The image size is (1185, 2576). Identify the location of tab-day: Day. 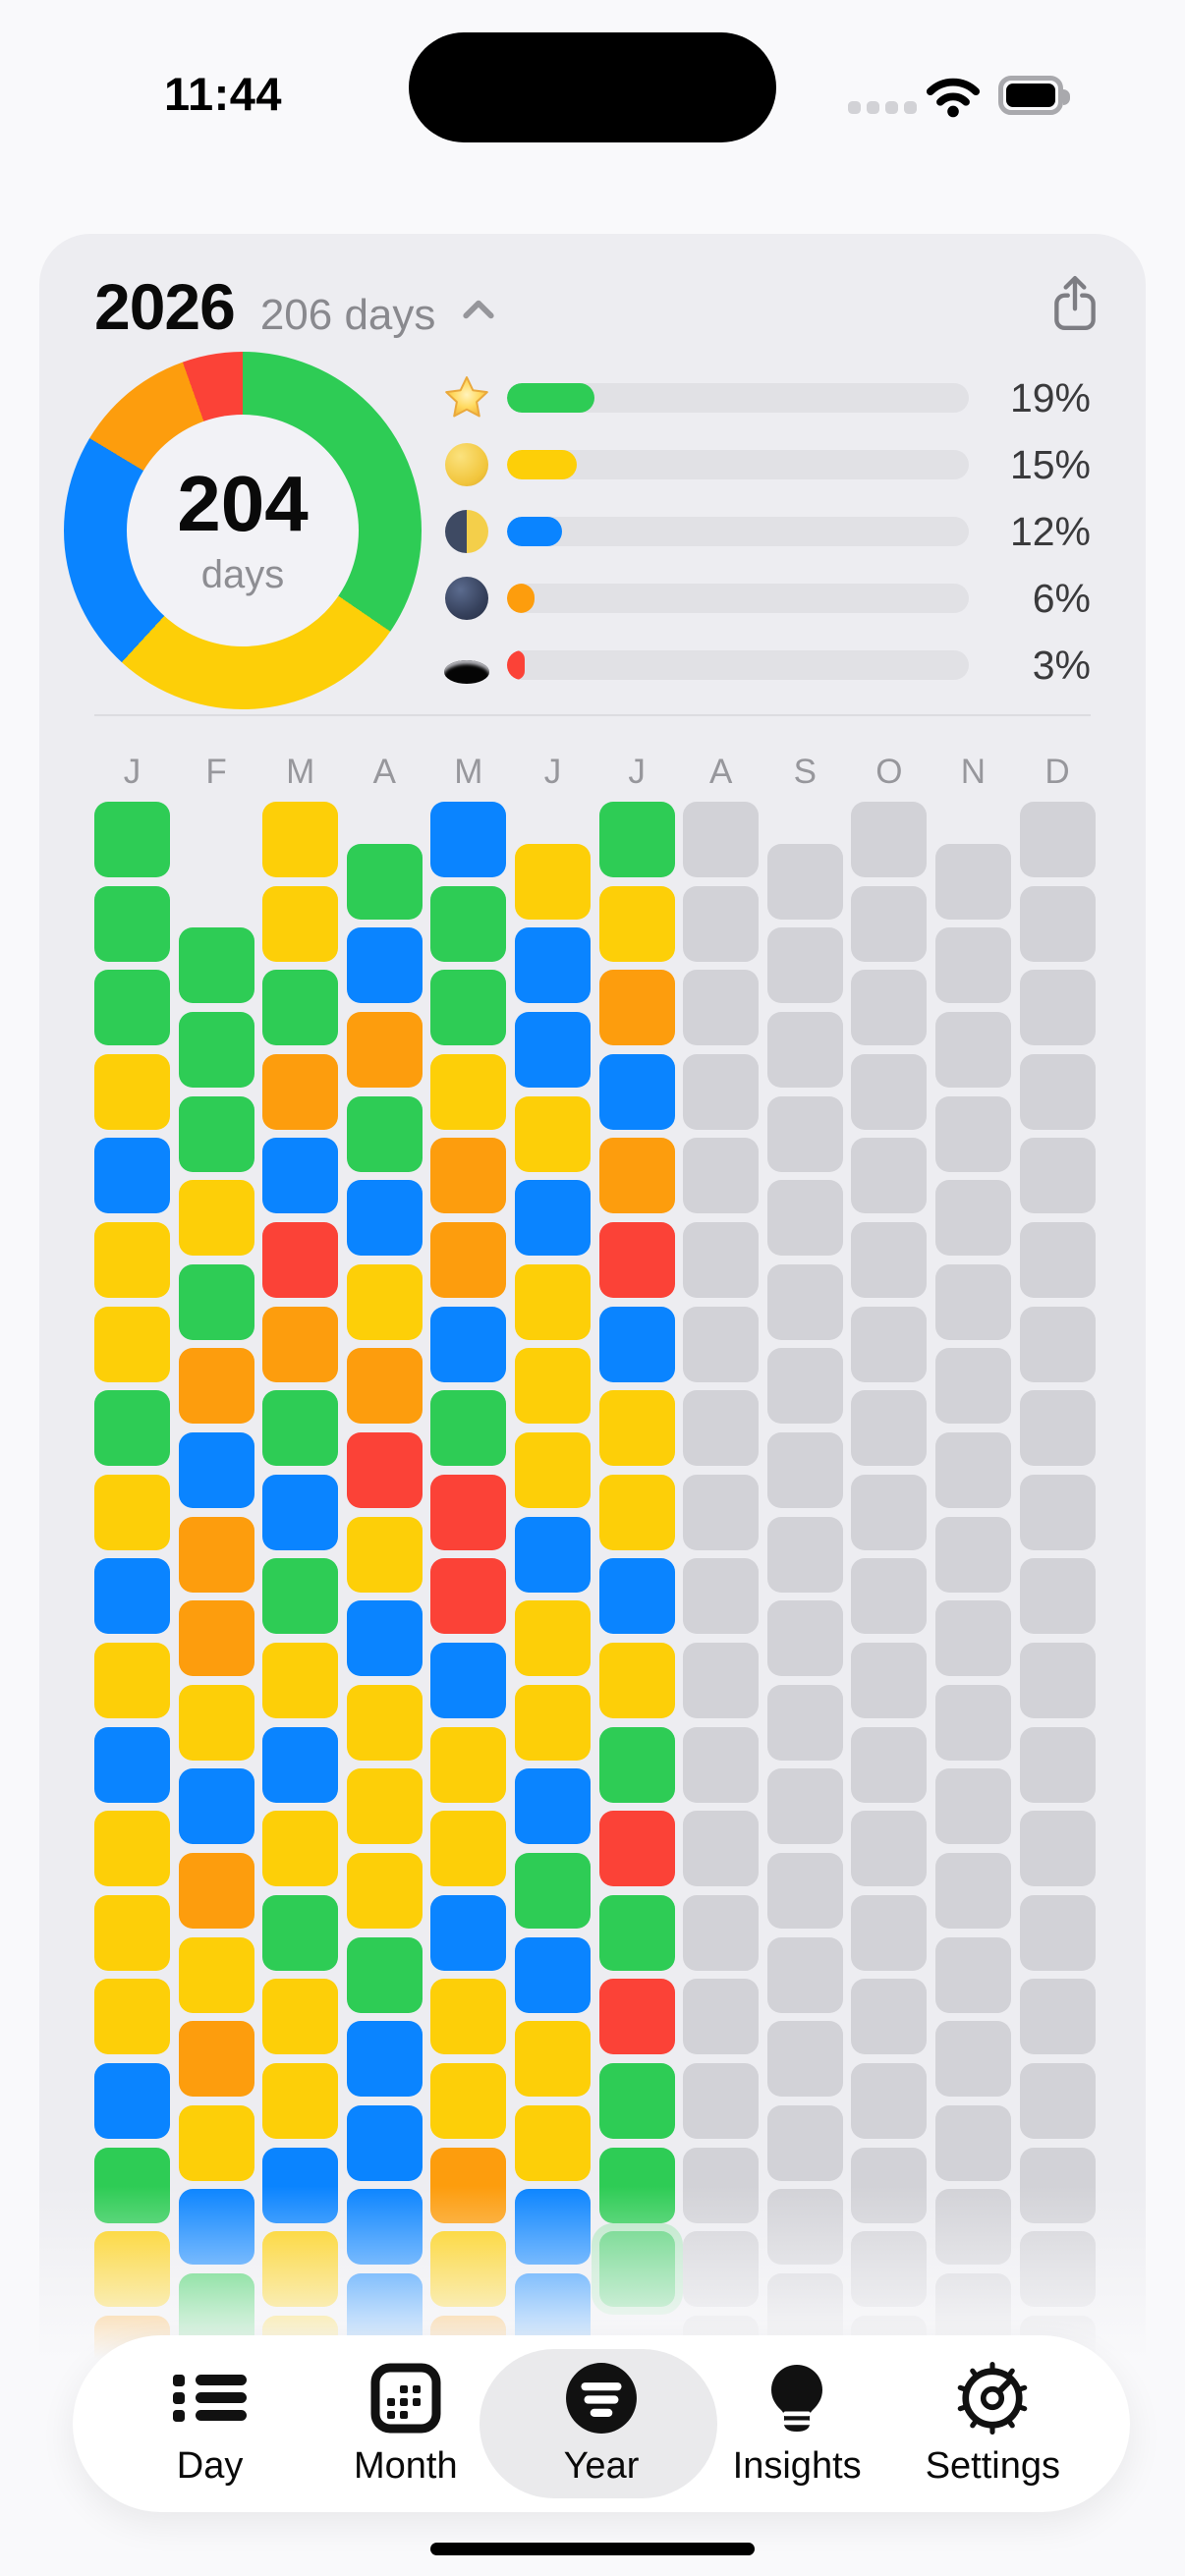
(211, 2423).